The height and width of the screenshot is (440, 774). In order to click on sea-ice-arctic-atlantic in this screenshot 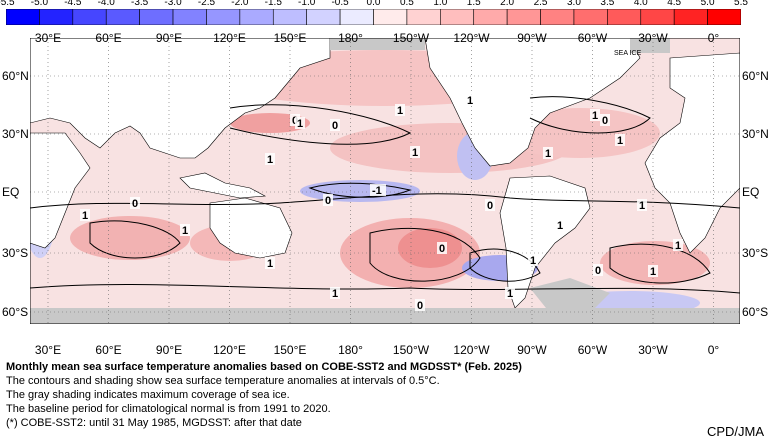, I will do `click(650, 45)`.